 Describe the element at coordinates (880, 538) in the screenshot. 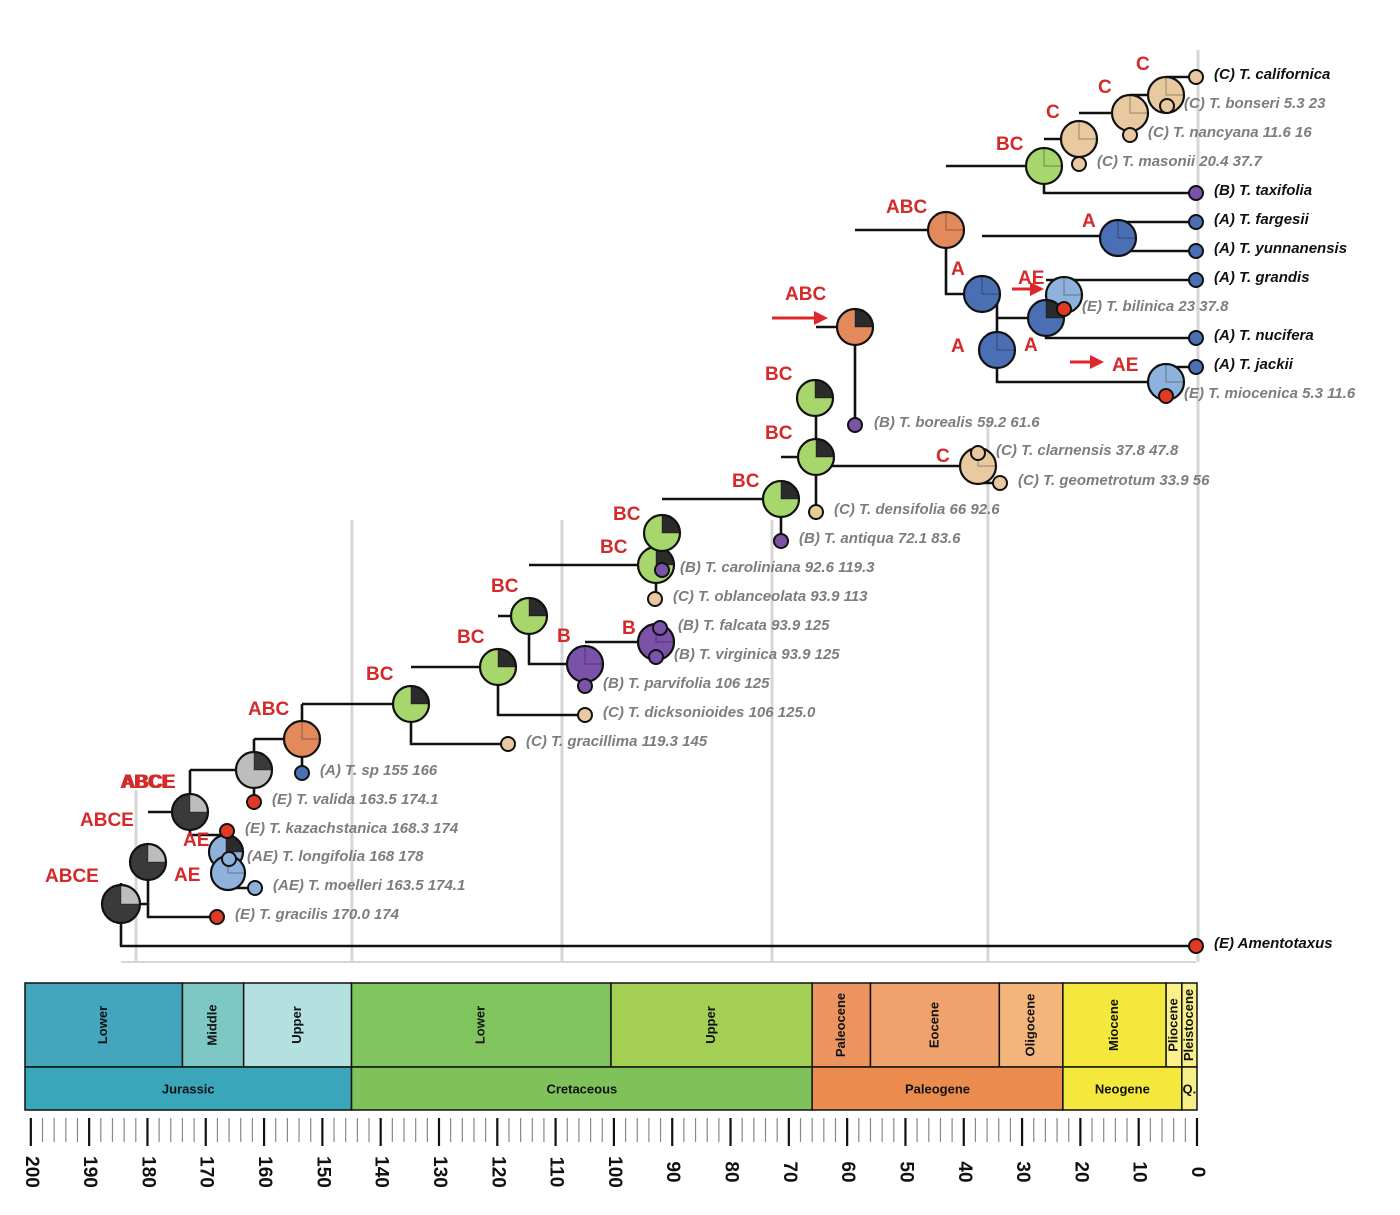

I see `tip-label-antiqua: (B) T. antiqua 72.1 83.6` at that location.